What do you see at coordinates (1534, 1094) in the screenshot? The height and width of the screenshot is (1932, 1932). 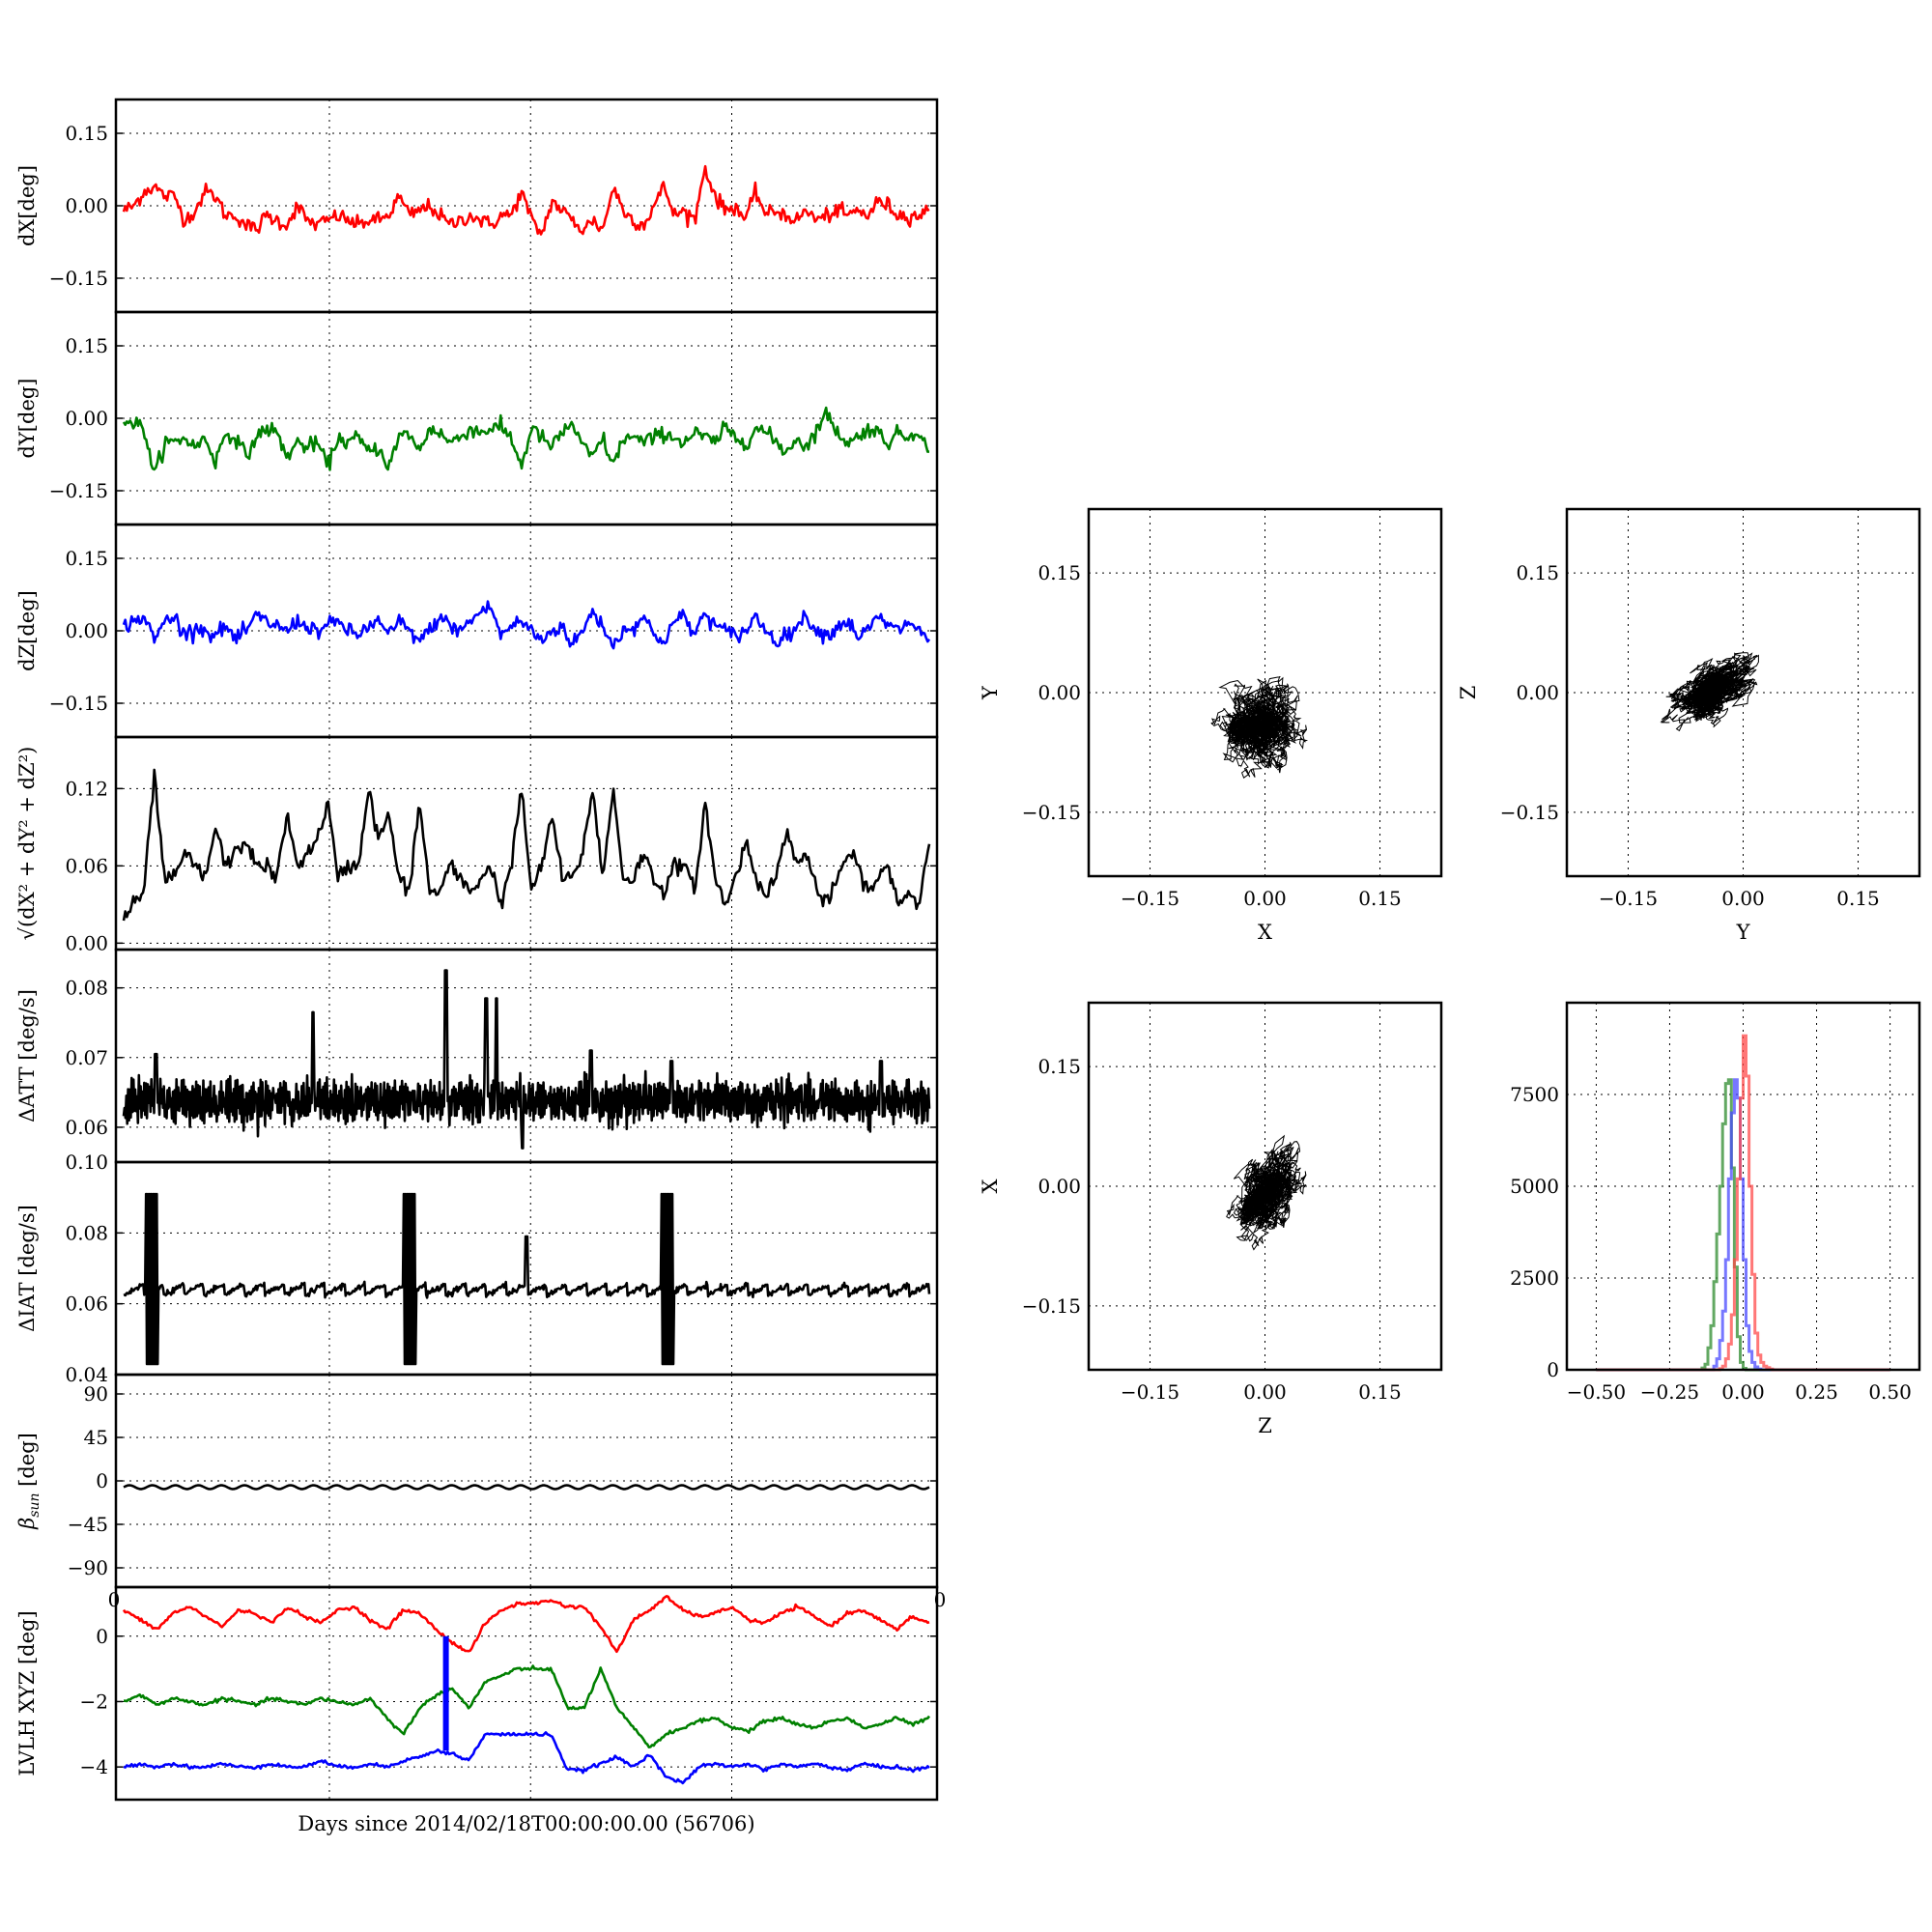 I see `ytick-label: 7500` at bounding box center [1534, 1094].